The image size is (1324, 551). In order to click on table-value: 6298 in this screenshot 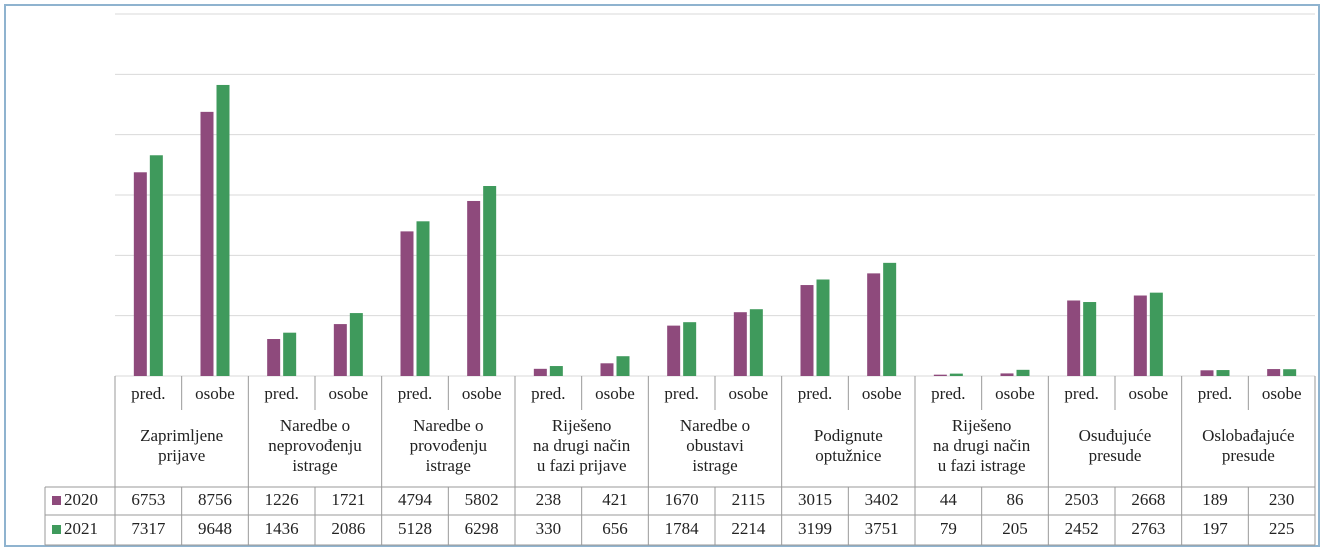, I will do `click(482, 528)`.